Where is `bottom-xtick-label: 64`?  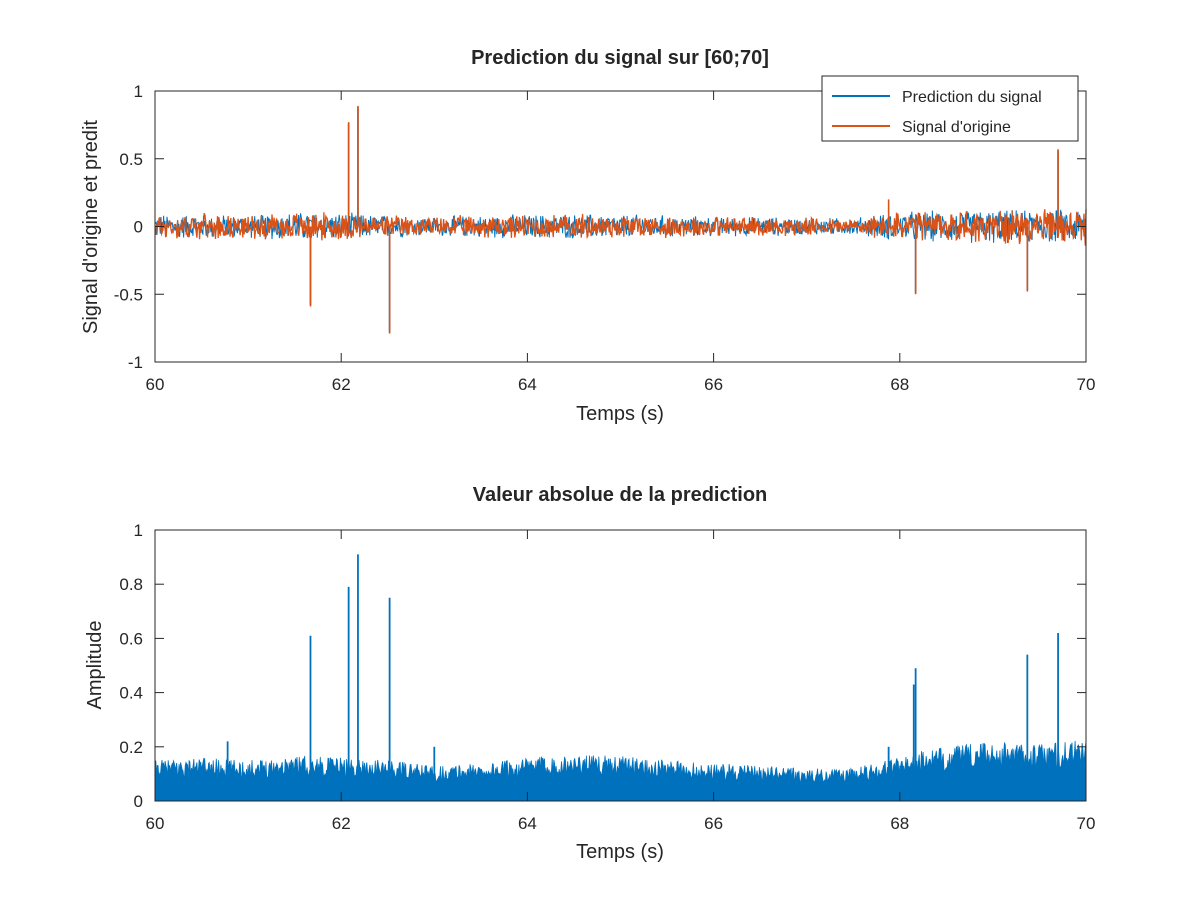 bottom-xtick-label: 64 is located at coordinates (527, 823).